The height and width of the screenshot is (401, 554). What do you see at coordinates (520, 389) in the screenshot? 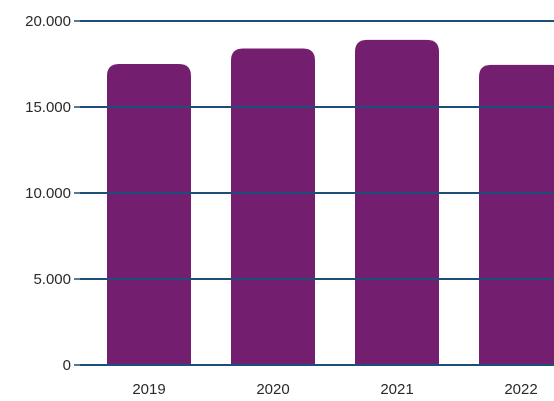
I see `x-tick-label: 2022` at bounding box center [520, 389].